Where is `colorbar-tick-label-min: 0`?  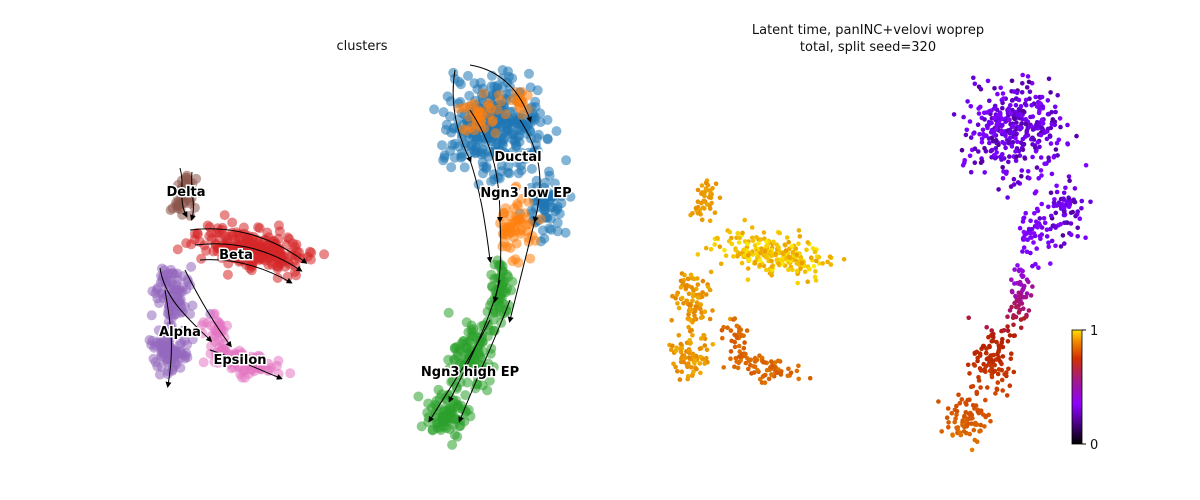
colorbar-tick-label-min: 0 is located at coordinates (1094, 445).